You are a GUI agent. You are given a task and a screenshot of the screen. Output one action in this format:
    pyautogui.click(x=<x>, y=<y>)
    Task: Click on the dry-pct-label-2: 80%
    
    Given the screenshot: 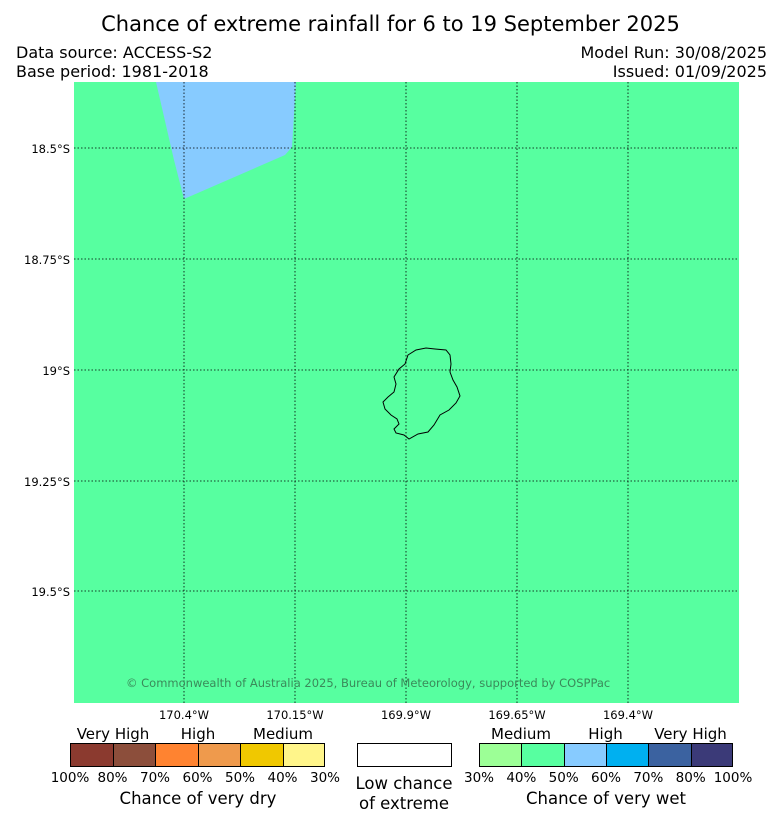 What is the action you would take?
    pyautogui.click(x=112, y=778)
    